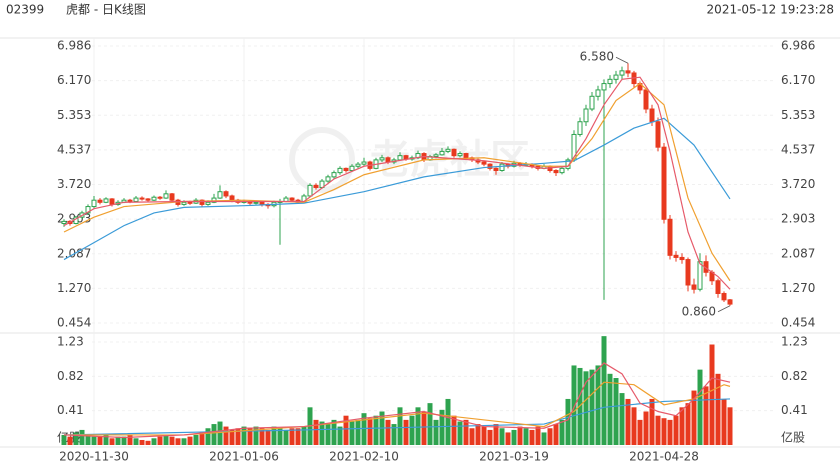 Image resolution: width=840 pixels, height=470 pixels. Describe the element at coordinates (74, 115) in the screenshot. I see `y-tick-label: 5.353` at that location.